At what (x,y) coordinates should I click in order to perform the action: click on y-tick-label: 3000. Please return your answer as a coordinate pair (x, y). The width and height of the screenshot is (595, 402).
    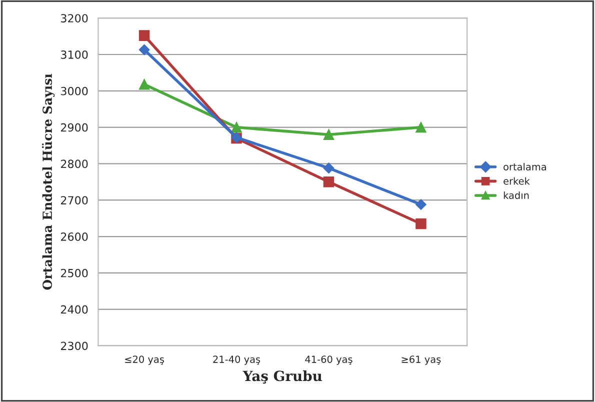
    Looking at the image, I should click on (74, 91).